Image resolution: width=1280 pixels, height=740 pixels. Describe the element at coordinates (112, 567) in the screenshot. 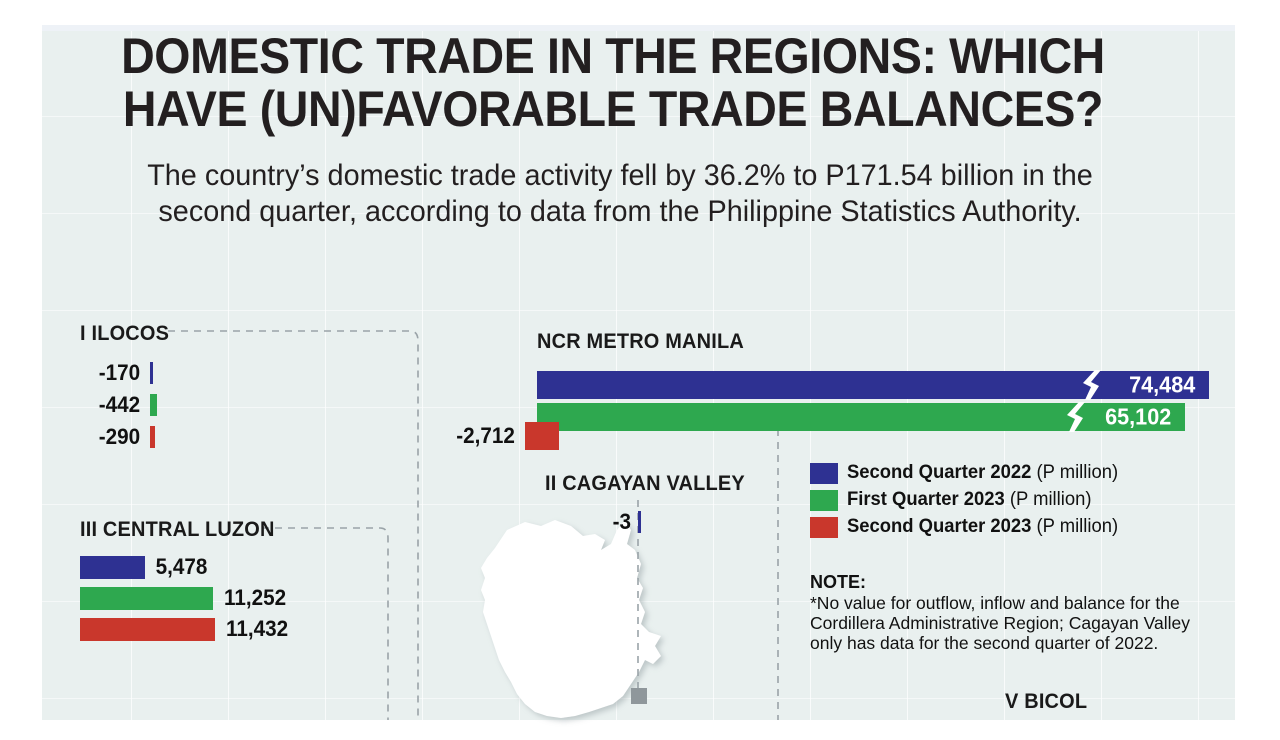

I see `bar-central-luzon-q2-2022` at that location.